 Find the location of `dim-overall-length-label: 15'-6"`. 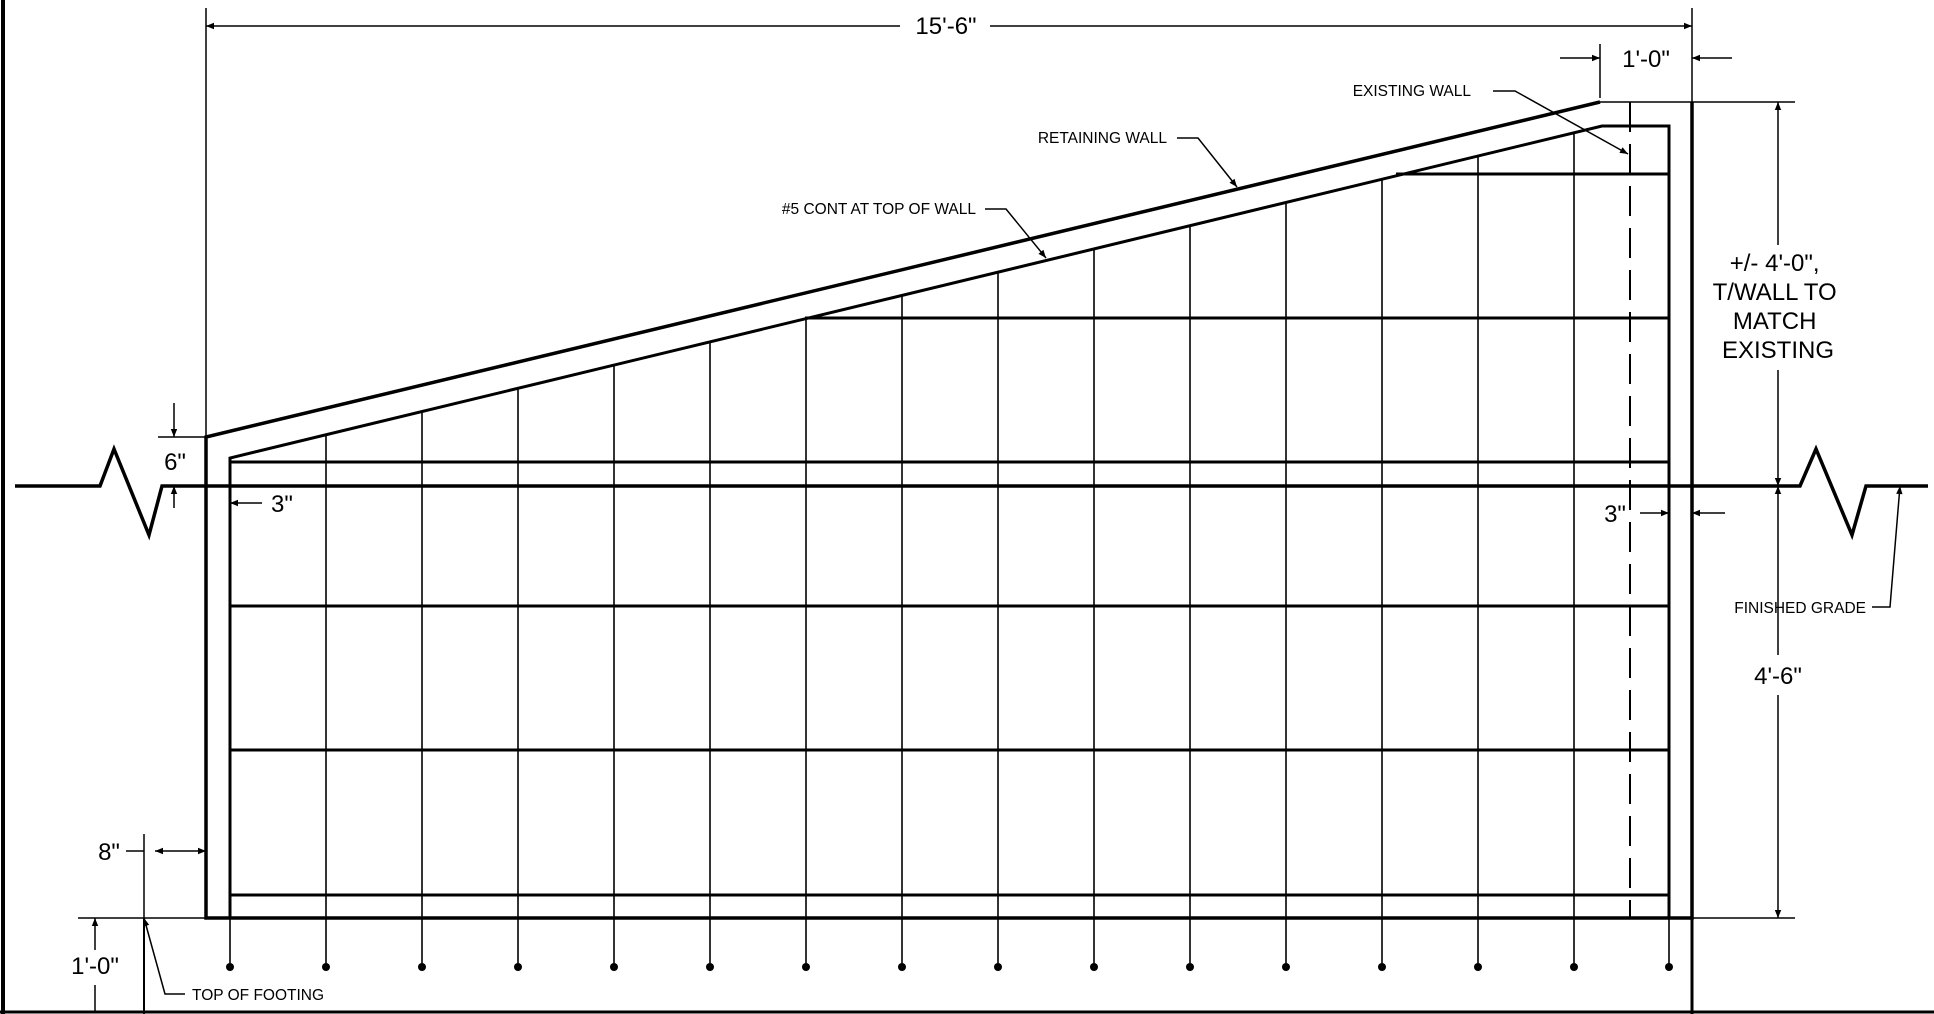

dim-overall-length-label: 15'-6" is located at coordinates (945, 26).